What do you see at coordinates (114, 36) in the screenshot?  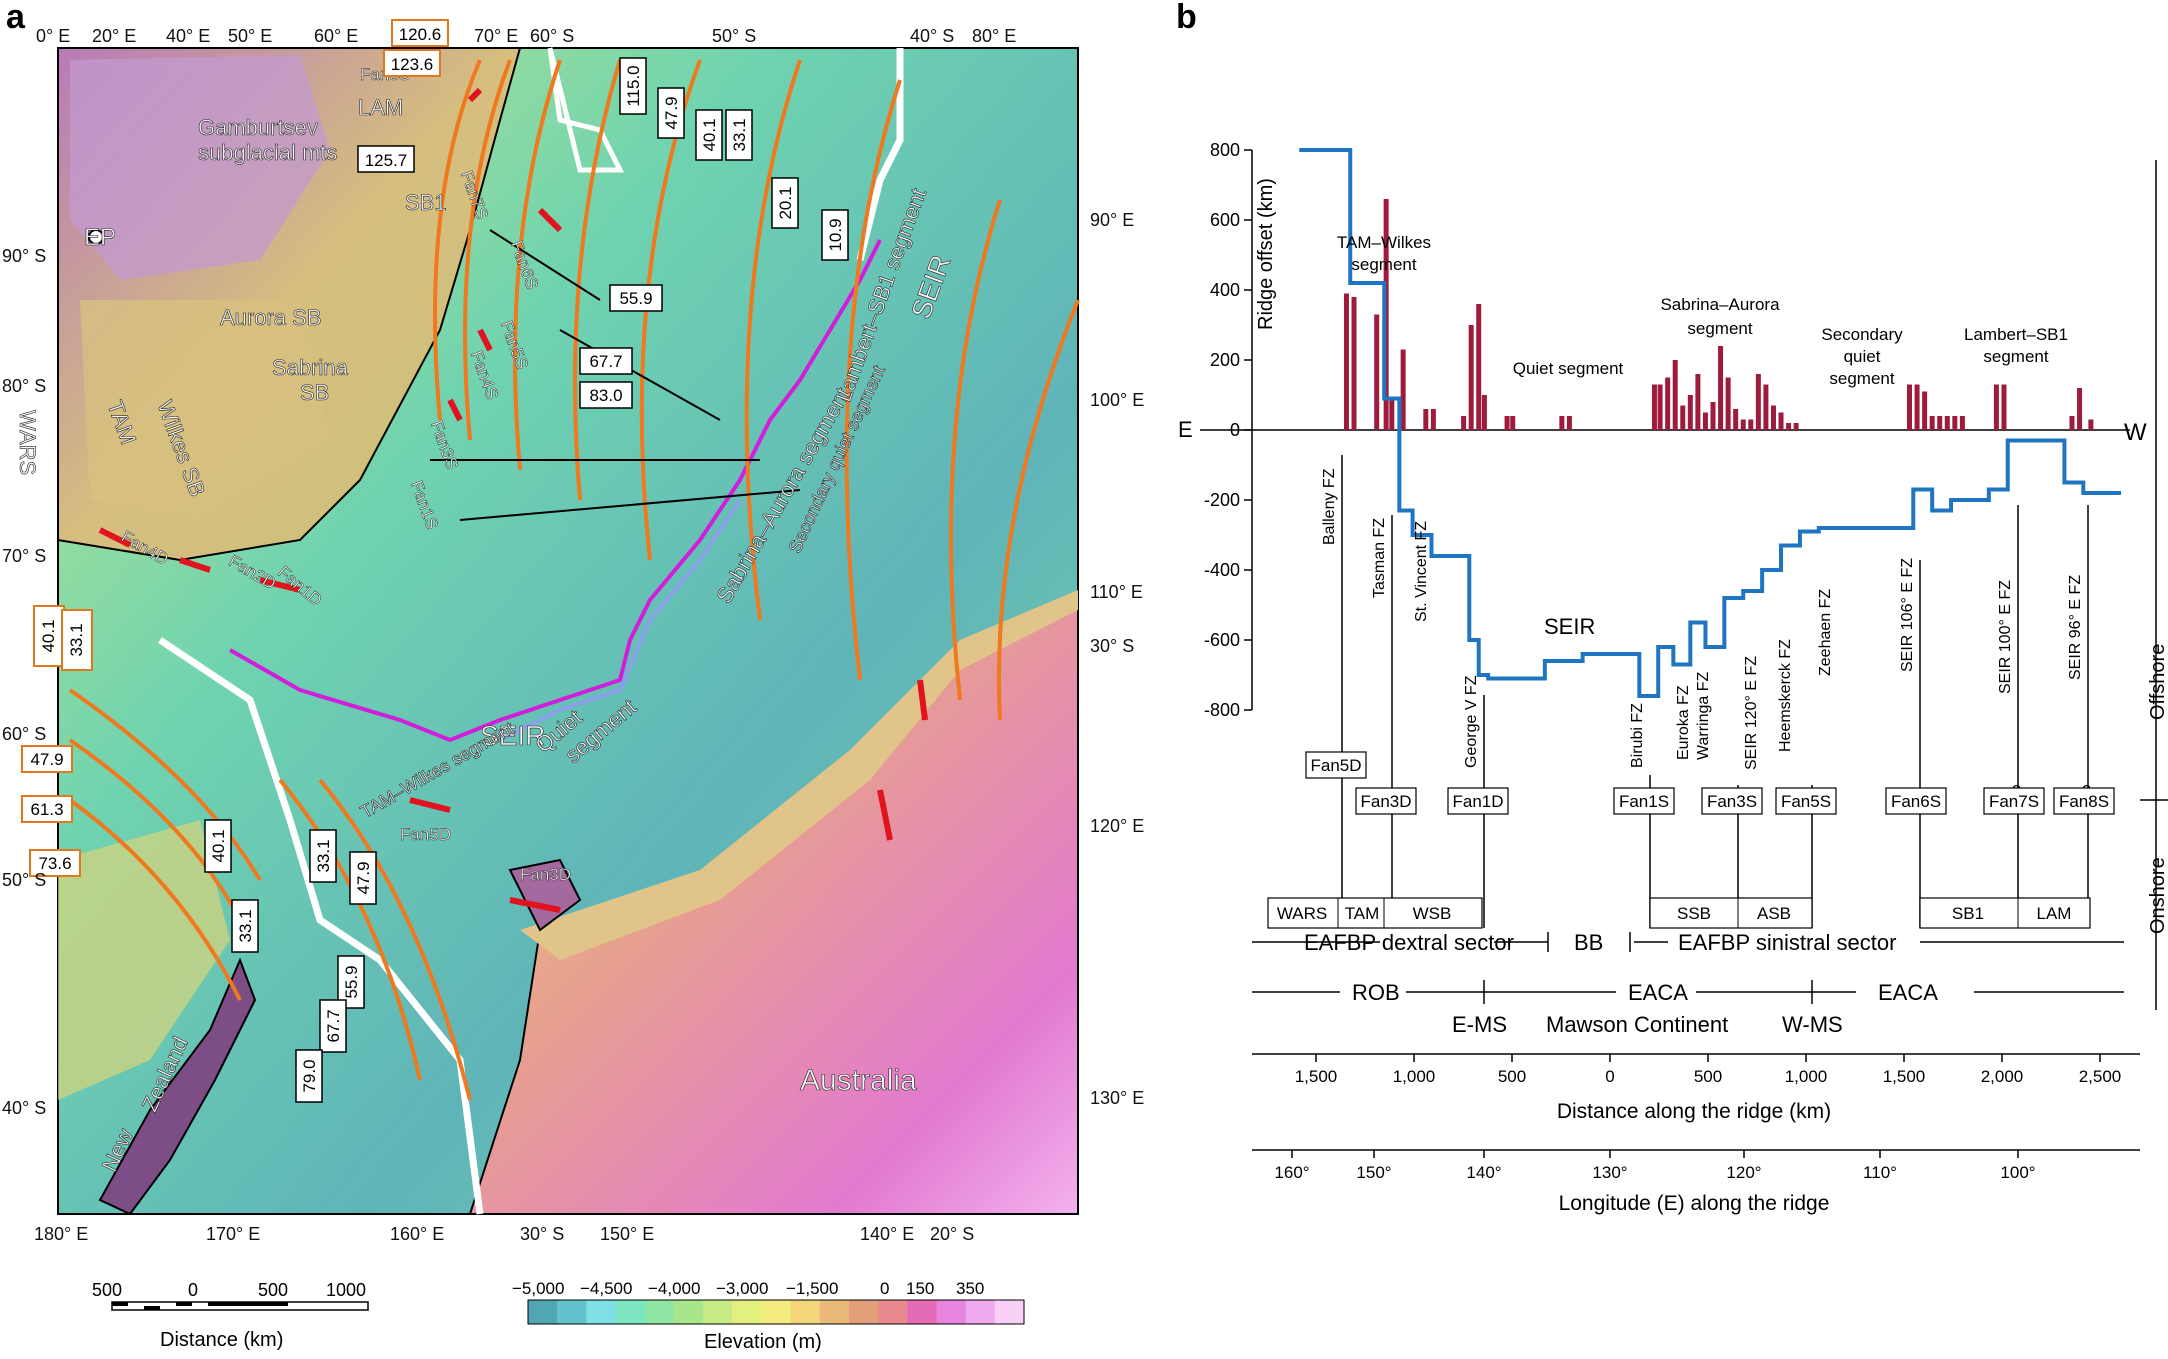 I see `top-coord-1: 20° E` at bounding box center [114, 36].